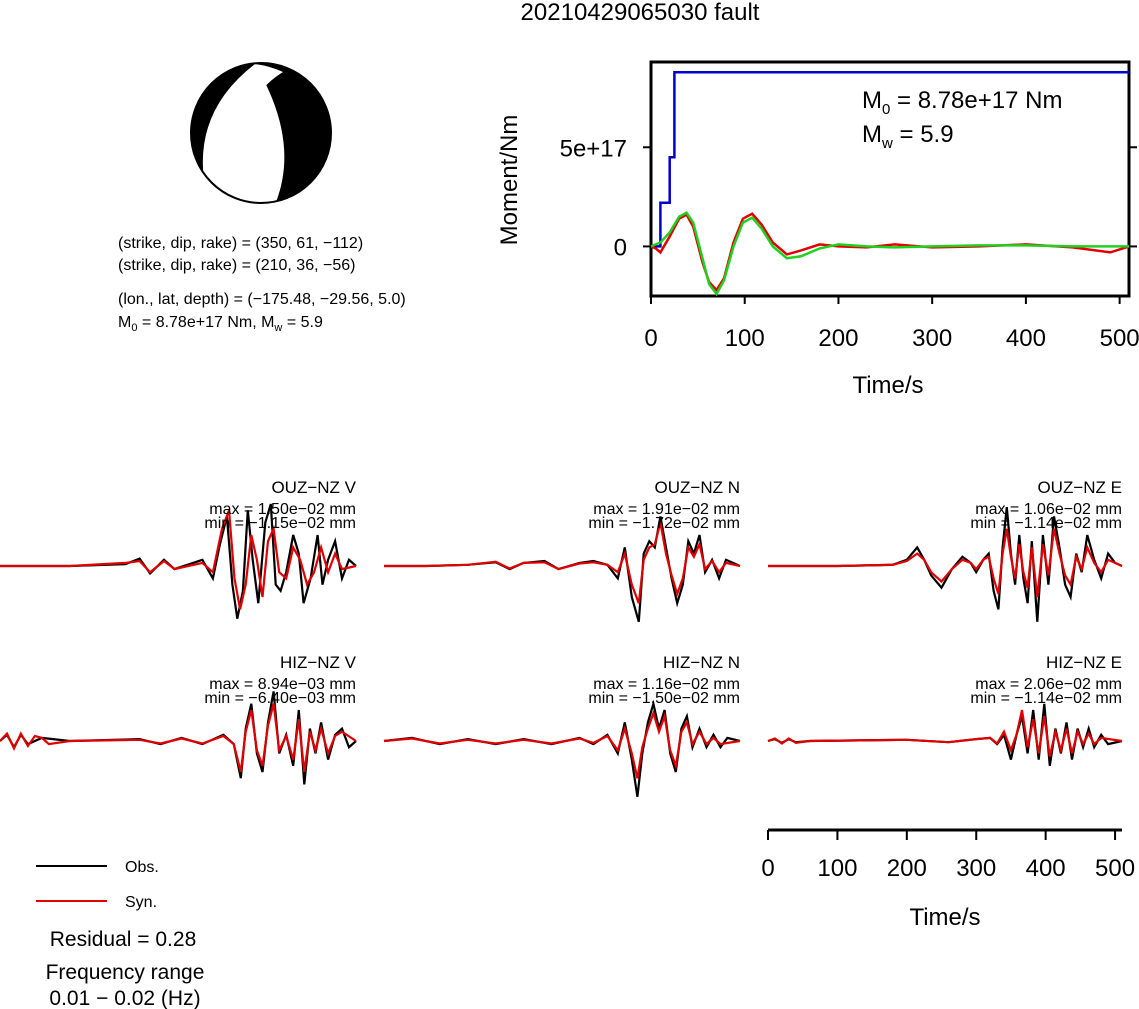 The width and height of the screenshot is (1139, 1009). I want to click on moment-x-axis: 0 100 200 300 400 500, so click(891, 324).